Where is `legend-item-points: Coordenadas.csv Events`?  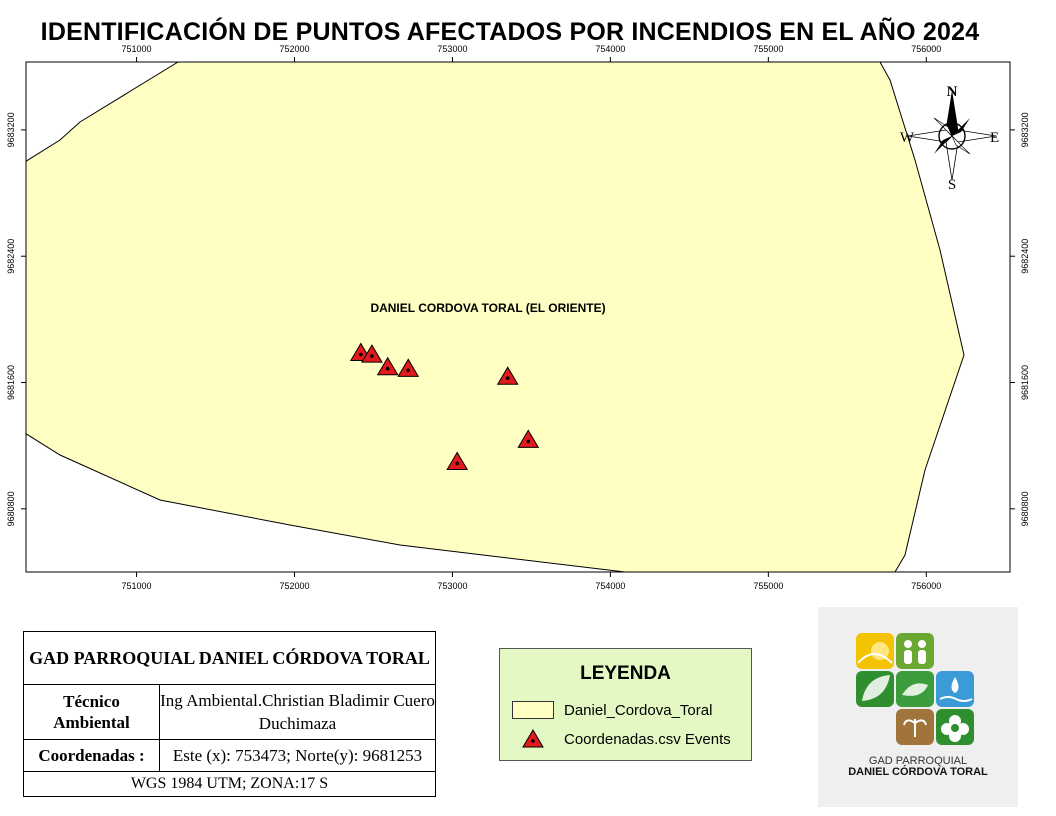
legend-item-points: Coordenadas.csv Events is located at coordinates (621, 739).